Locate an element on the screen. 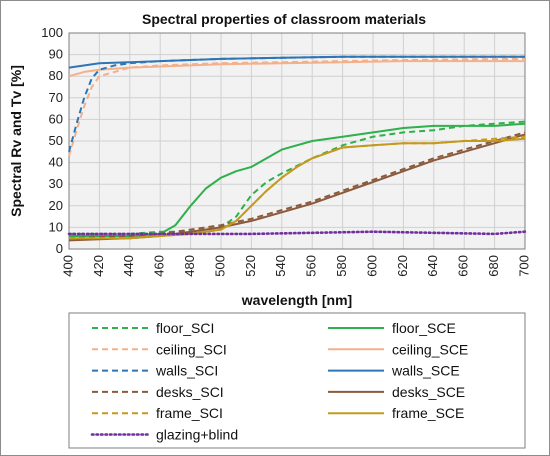 Image resolution: width=550 pixels, height=456 pixels. x-axis-label: wavelength [nm] is located at coordinates (296, 300).